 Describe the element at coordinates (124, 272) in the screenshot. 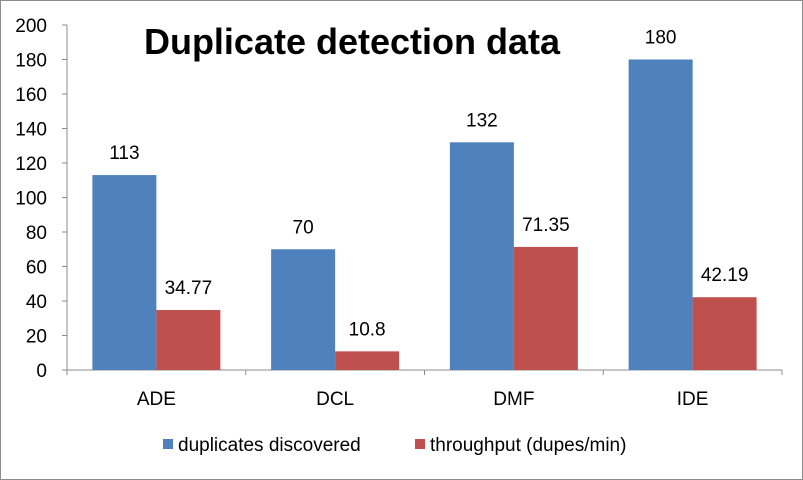

I see `bar-duplicates-ade` at that location.